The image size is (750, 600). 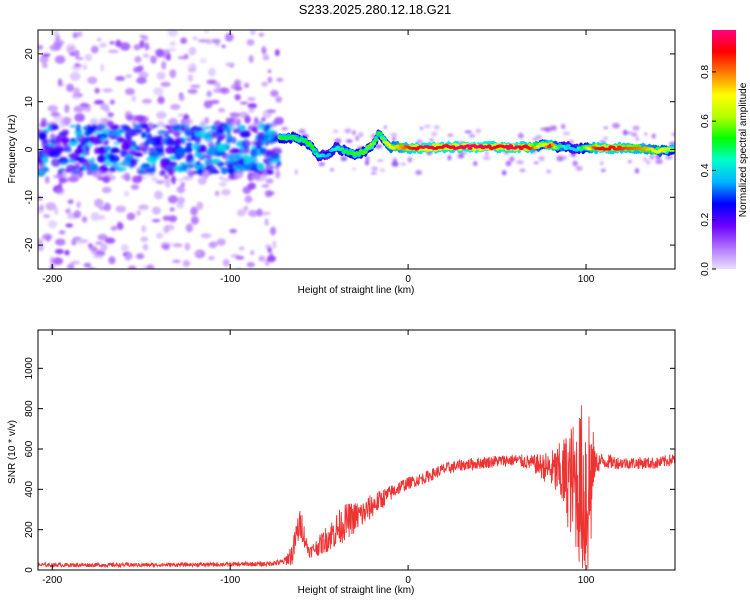 I want to click on colorbar-tick-label: 0.2, so click(x=705, y=219).